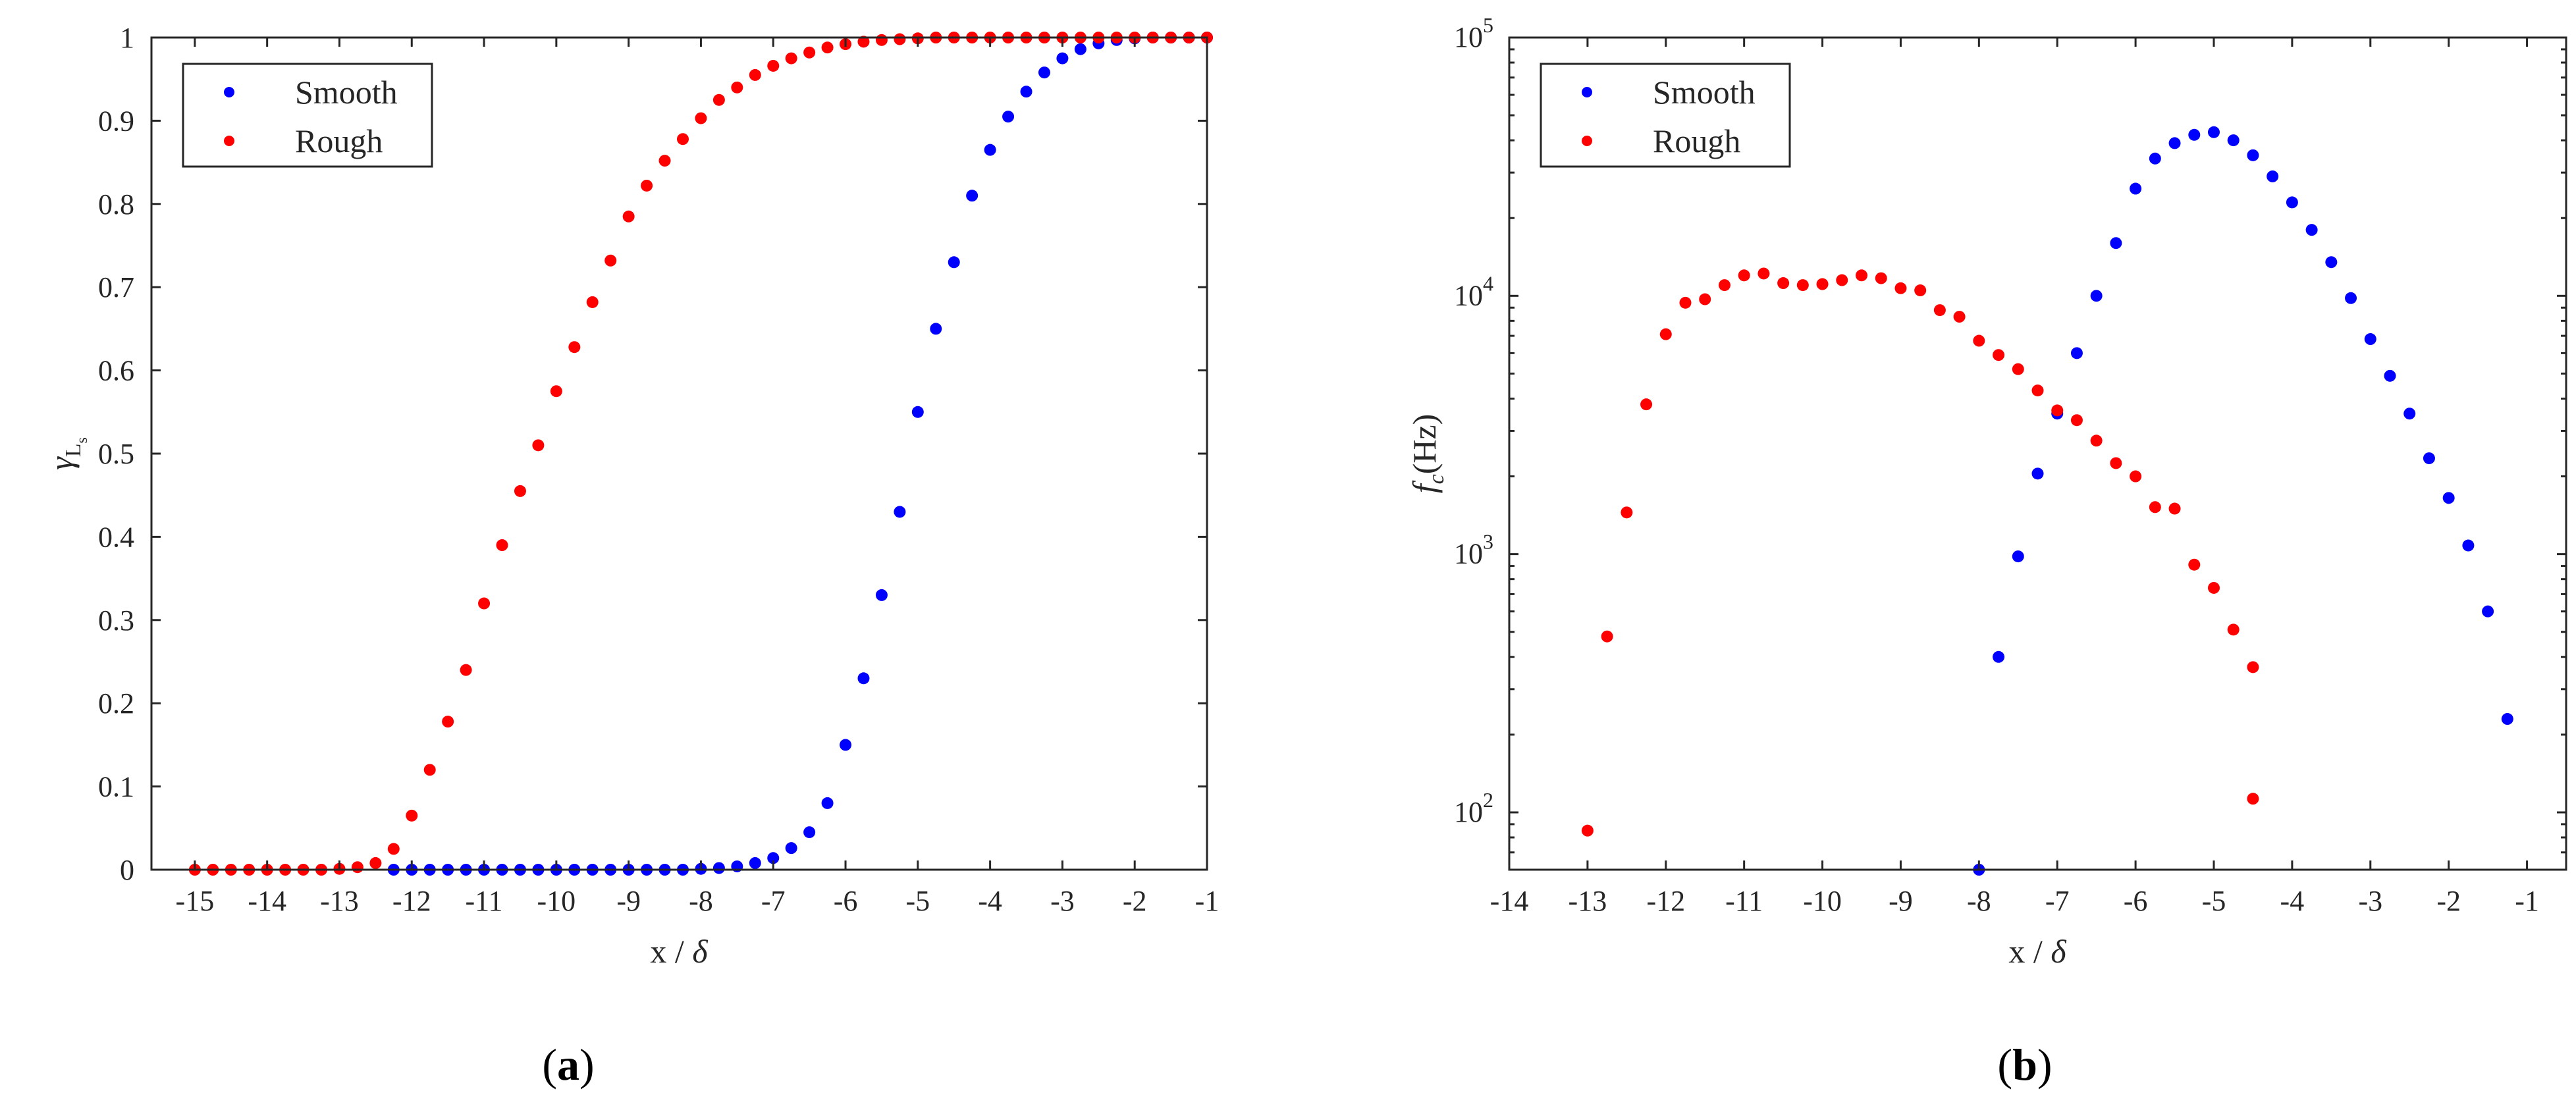 Image resolution: width=2576 pixels, height=1110 pixels. Describe the element at coordinates (116, 787) in the screenshot. I see `panel-a-y-tick-label: 0.1` at that location.